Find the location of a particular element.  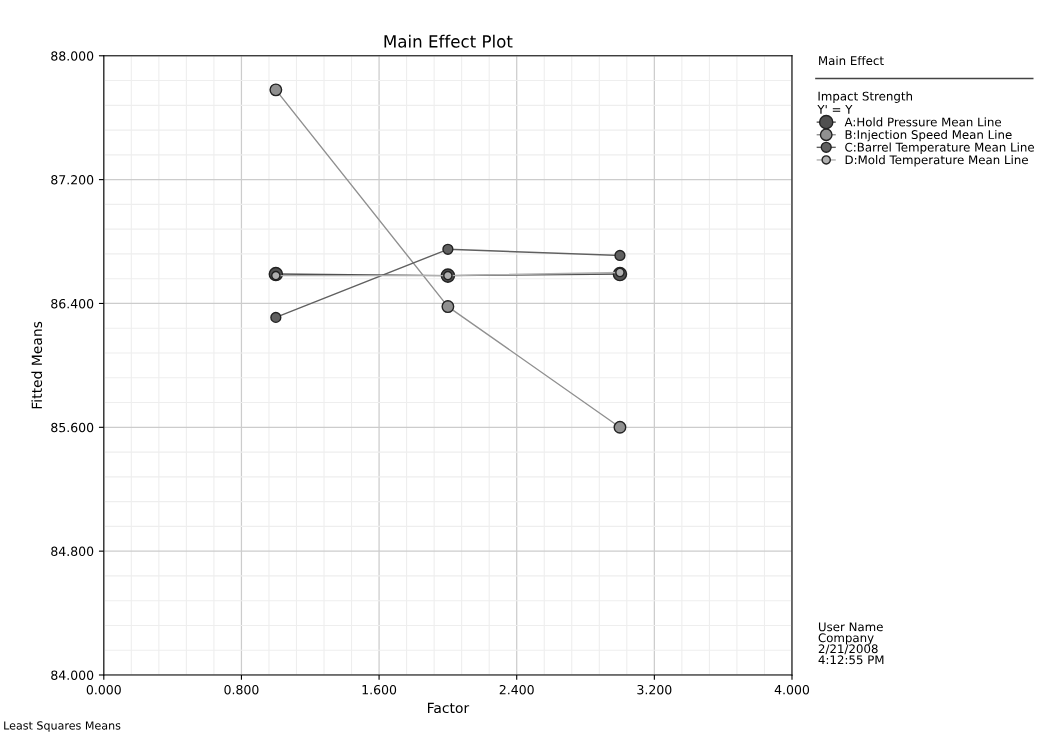

x-axis-title: Factor is located at coordinates (449, 708).